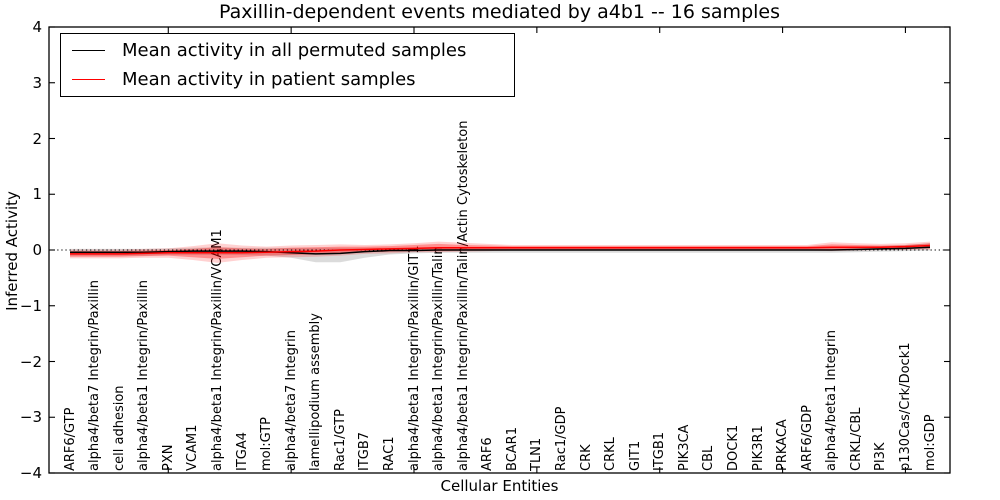 This screenshot has width=1000, height=500. Describe the element at coordinates (88, 50) in the screenshot. I see `permuted-line-swatch` at that location.